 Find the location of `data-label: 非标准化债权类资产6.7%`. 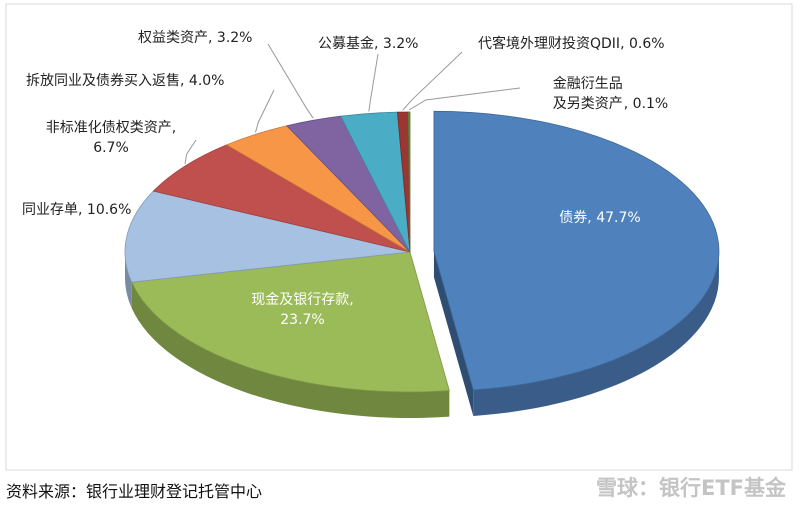

data-label: 非标准化债权类资产6.7% is located at coordinates (111, 138).